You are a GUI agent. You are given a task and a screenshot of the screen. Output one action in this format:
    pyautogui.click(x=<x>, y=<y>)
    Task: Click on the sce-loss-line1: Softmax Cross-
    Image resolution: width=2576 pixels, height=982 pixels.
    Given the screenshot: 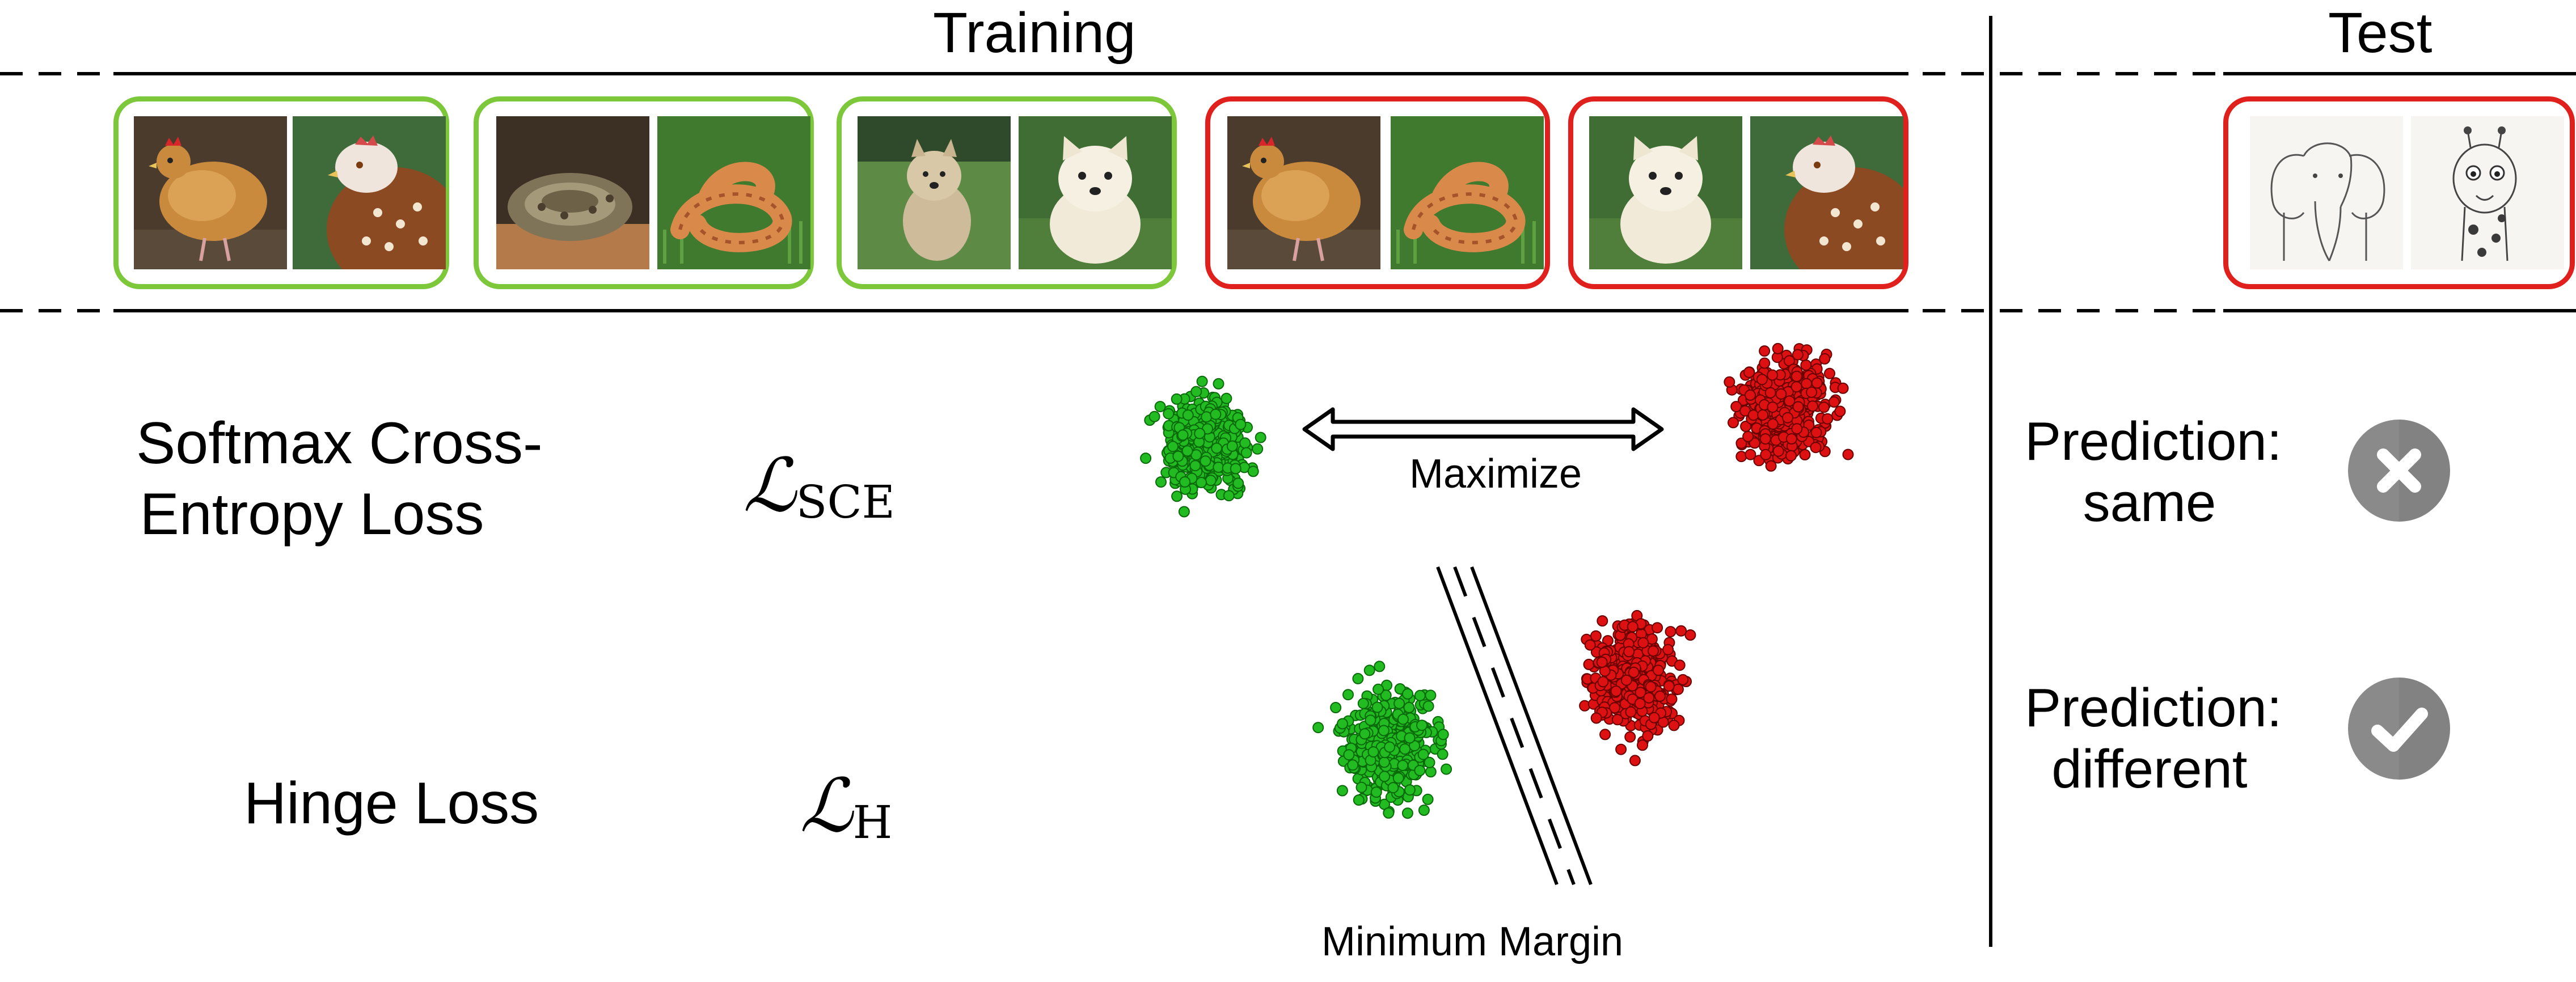 What is the action you would take?
    pyautogui.click(x=340, y=443)
    